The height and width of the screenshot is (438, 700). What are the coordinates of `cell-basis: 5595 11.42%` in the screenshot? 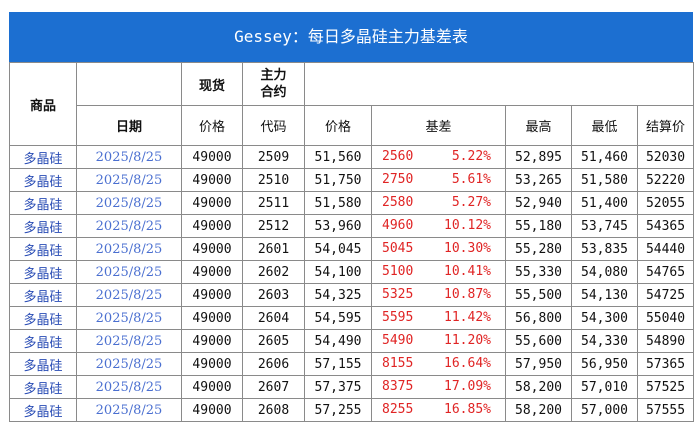 It's located at (438, 318).